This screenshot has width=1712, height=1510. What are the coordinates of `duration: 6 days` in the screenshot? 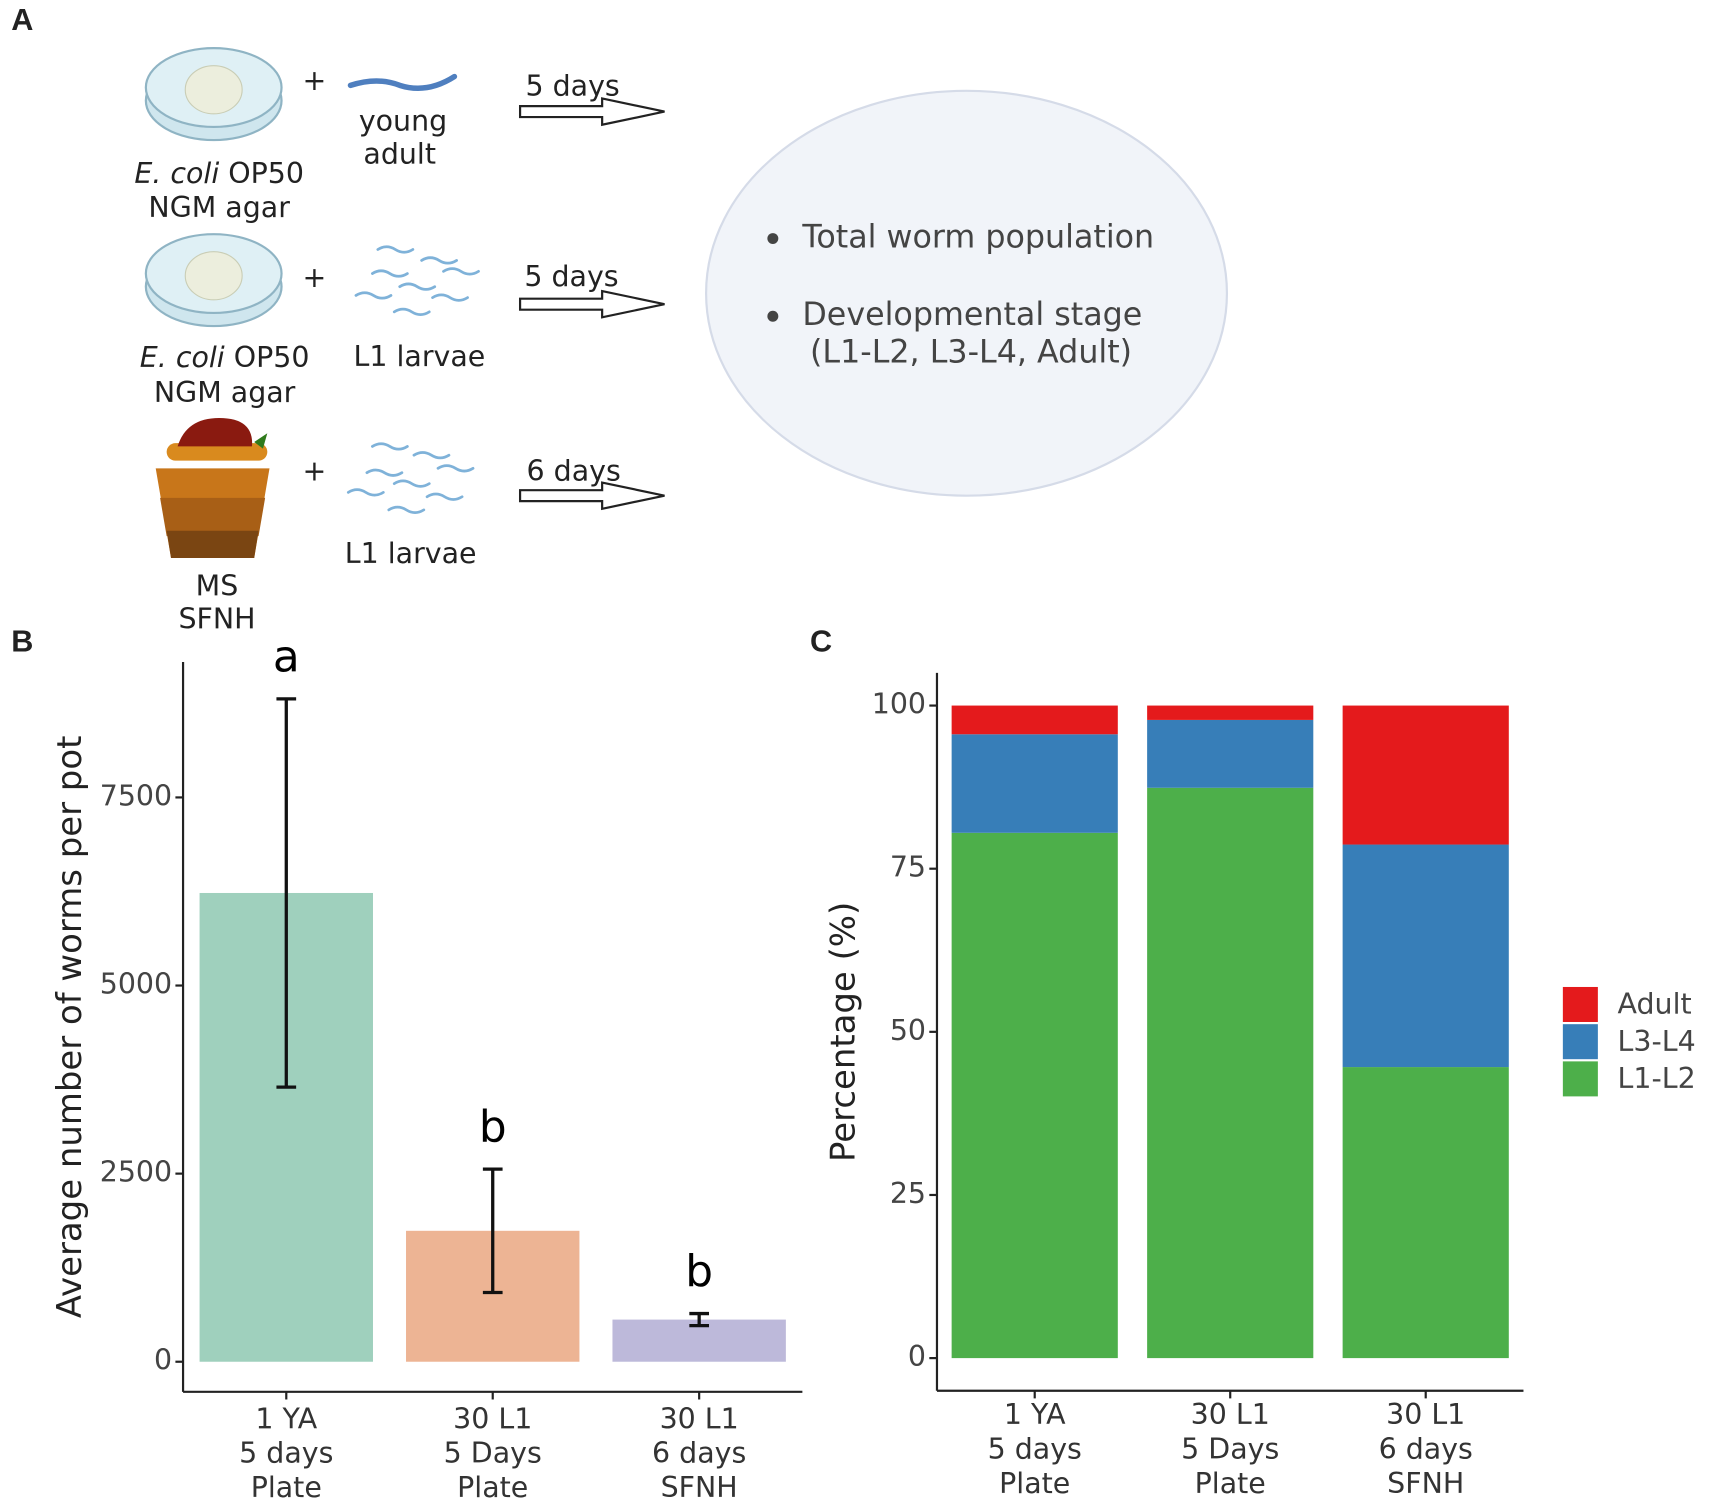 It's located at (574, 471).